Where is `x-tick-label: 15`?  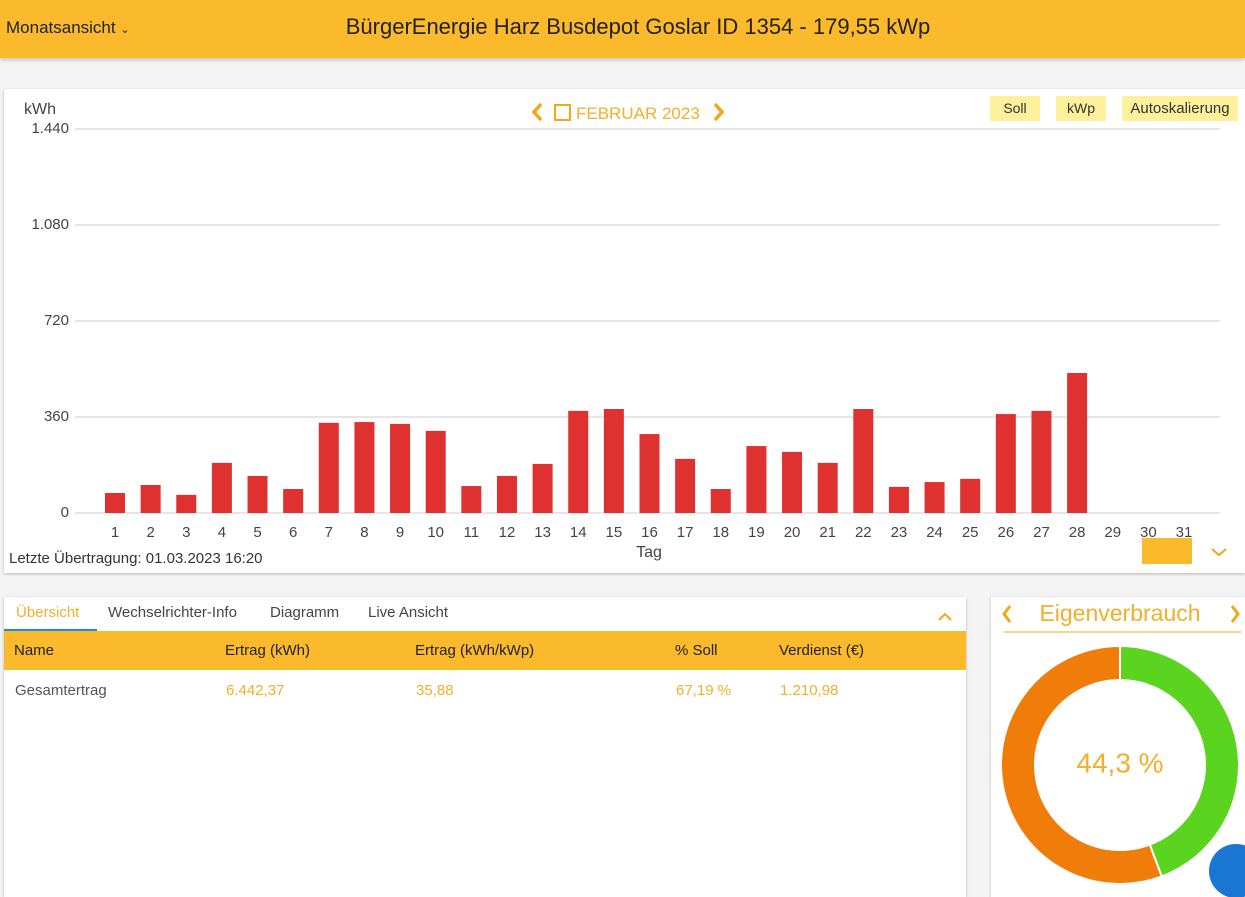
x-tick-label: 15 is located at coordinates (614, 532).